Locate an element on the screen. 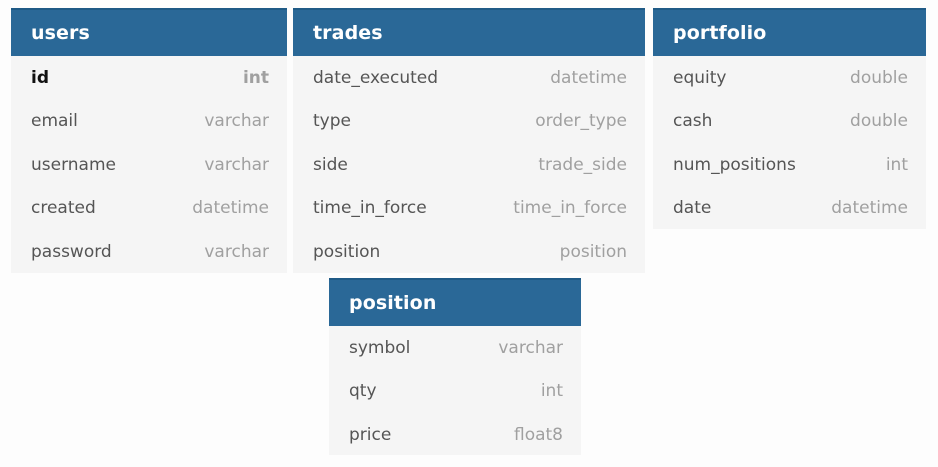 The height and width of the screenshot is (467, 938). table-title: portfolio is located at coordinates (720, 33).